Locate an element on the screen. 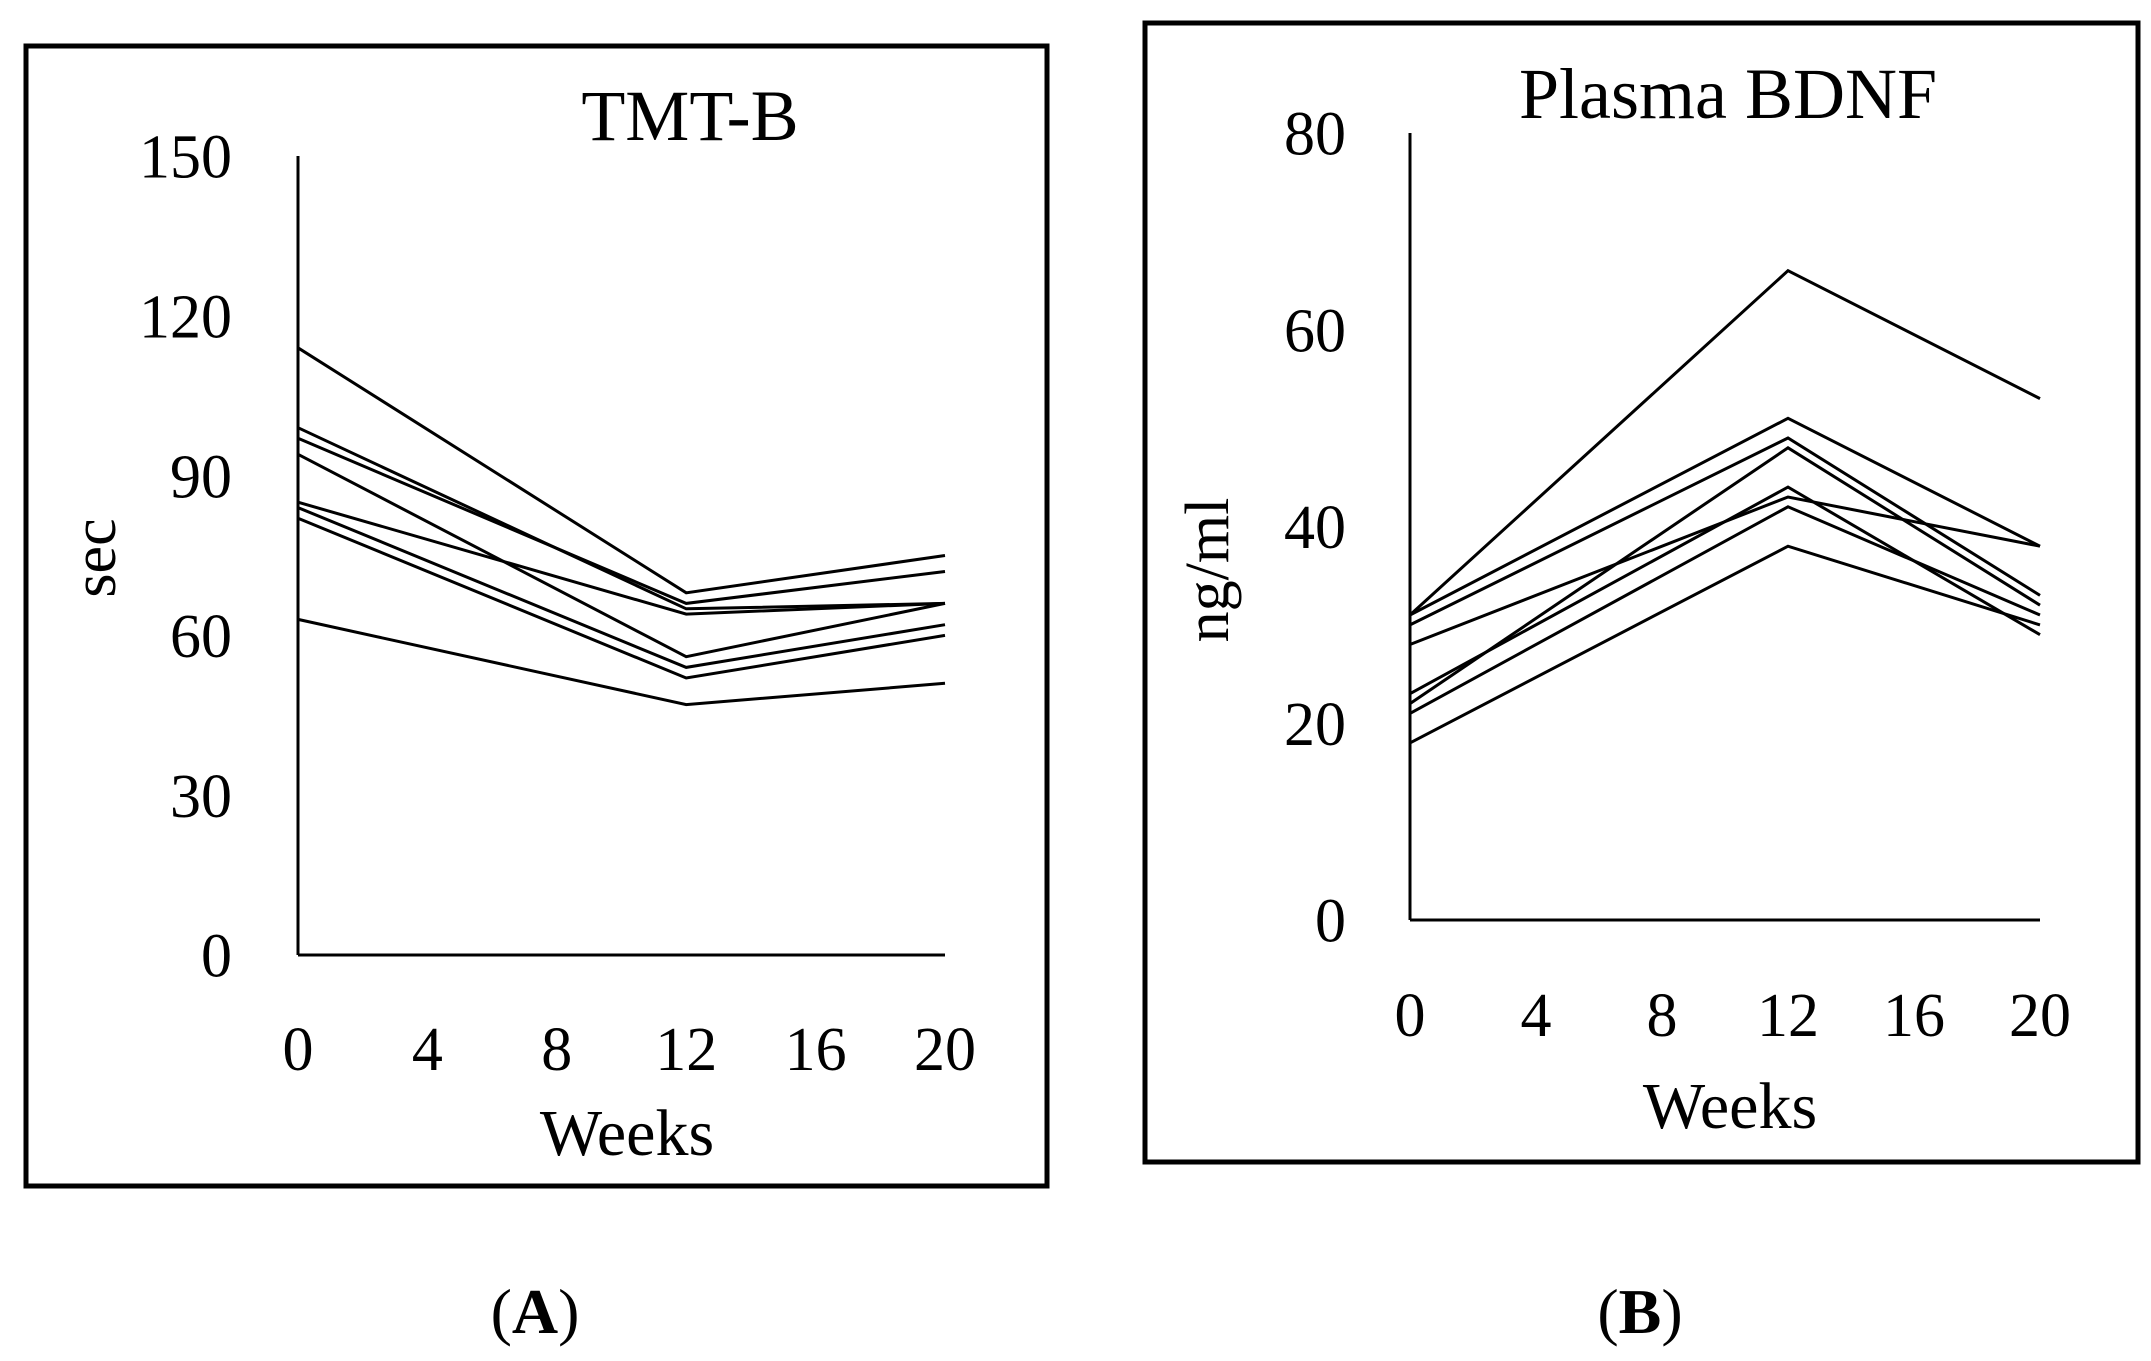 The height and width of the screenshot is (1361, 2151). chart-a-xtick-label: 16 is located at coordinates (816, 1050).